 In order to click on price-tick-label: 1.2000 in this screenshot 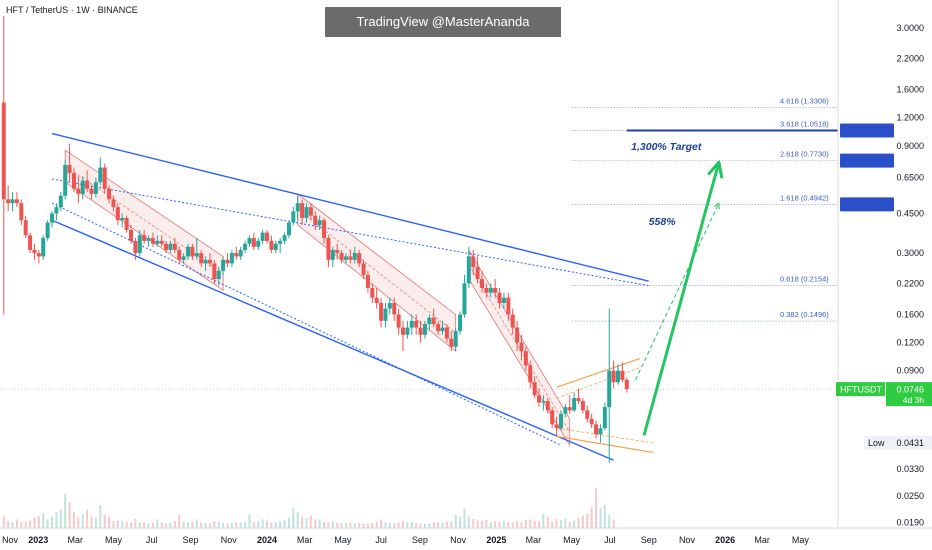, I will do `click(910, 118)`.